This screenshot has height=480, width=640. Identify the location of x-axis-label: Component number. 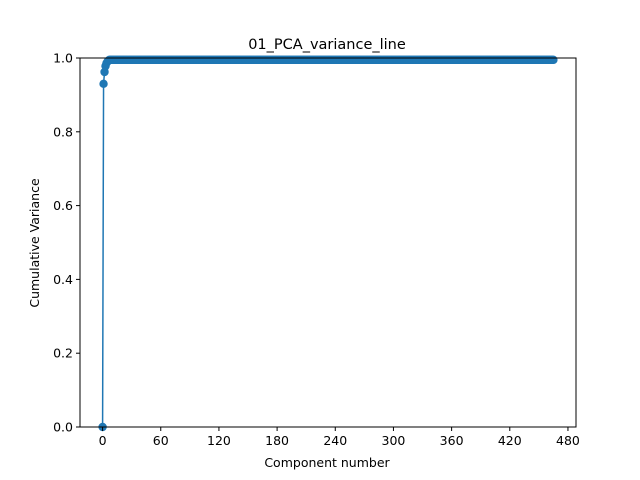
(327, 462).